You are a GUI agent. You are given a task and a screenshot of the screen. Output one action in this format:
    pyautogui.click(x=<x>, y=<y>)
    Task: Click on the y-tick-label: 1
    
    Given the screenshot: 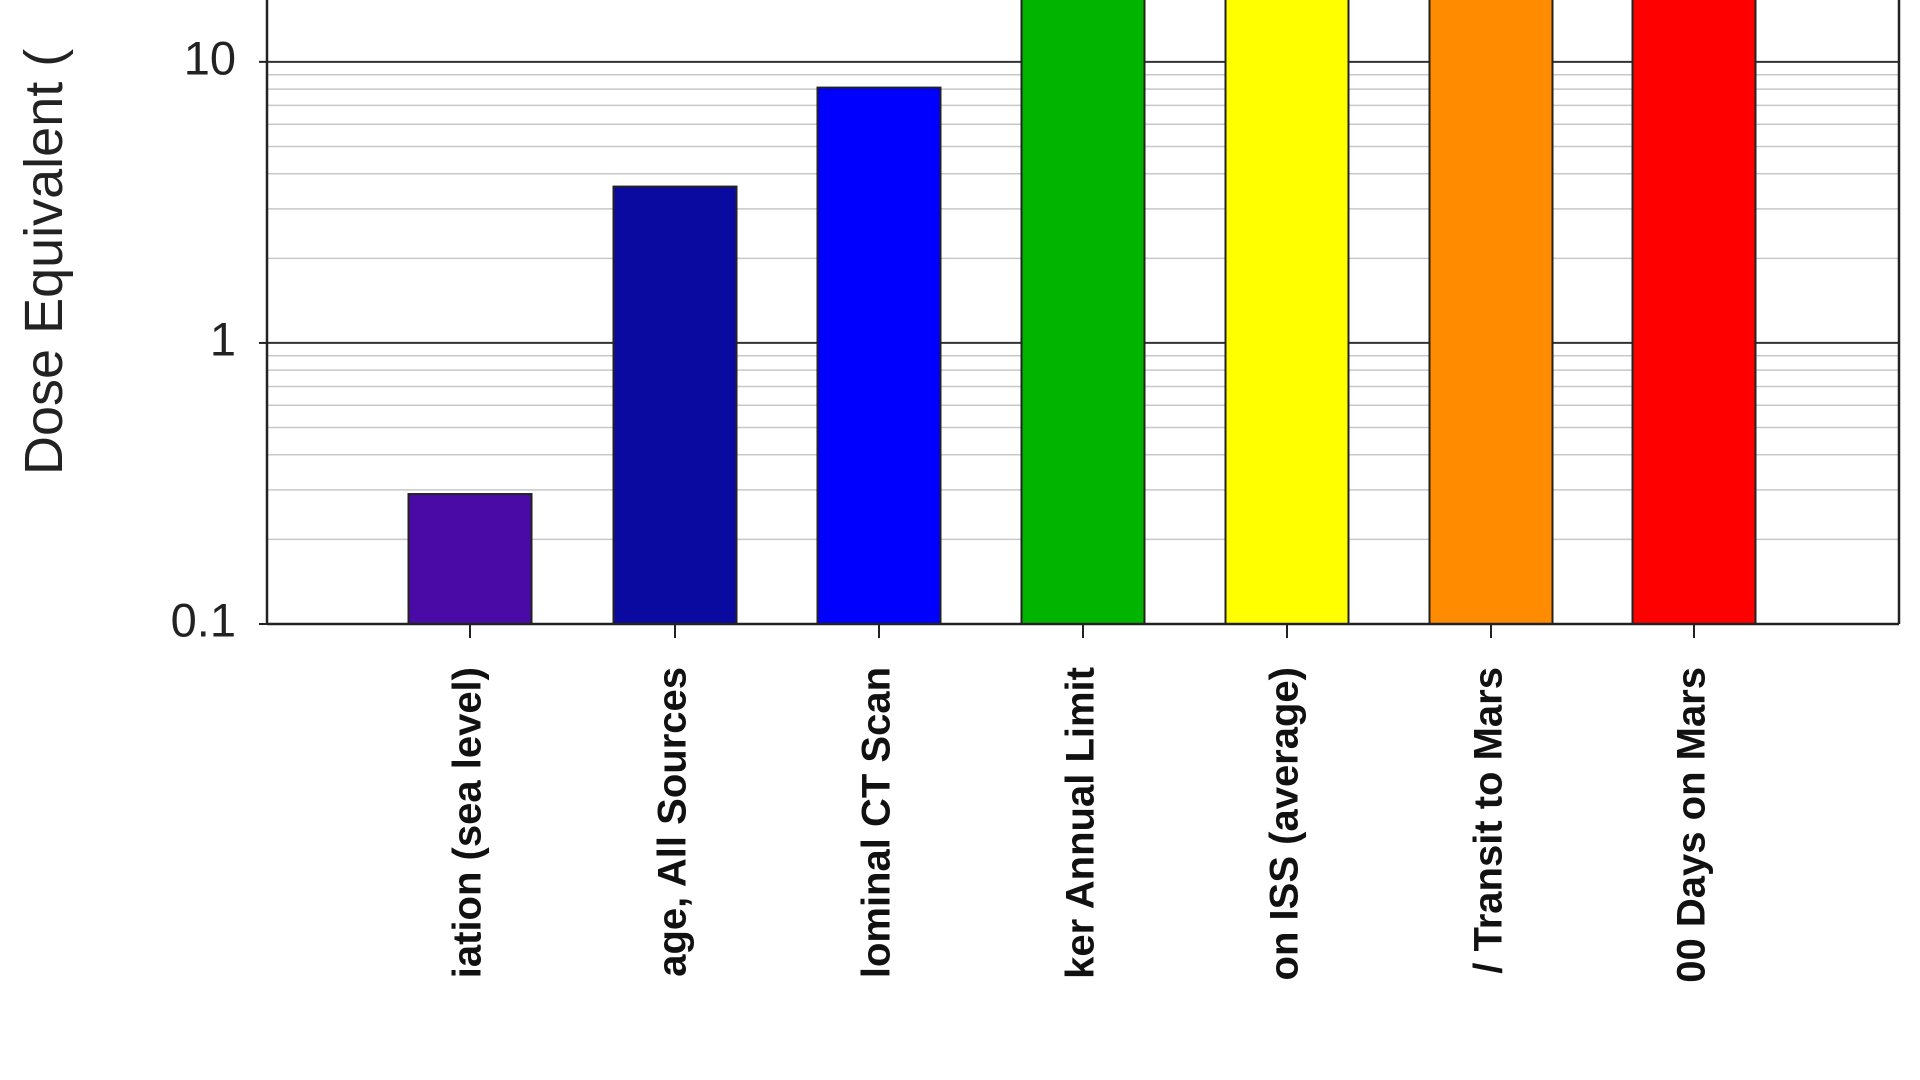 What is the action you would take?
    pyautogui.click(x=223, y=338)
    